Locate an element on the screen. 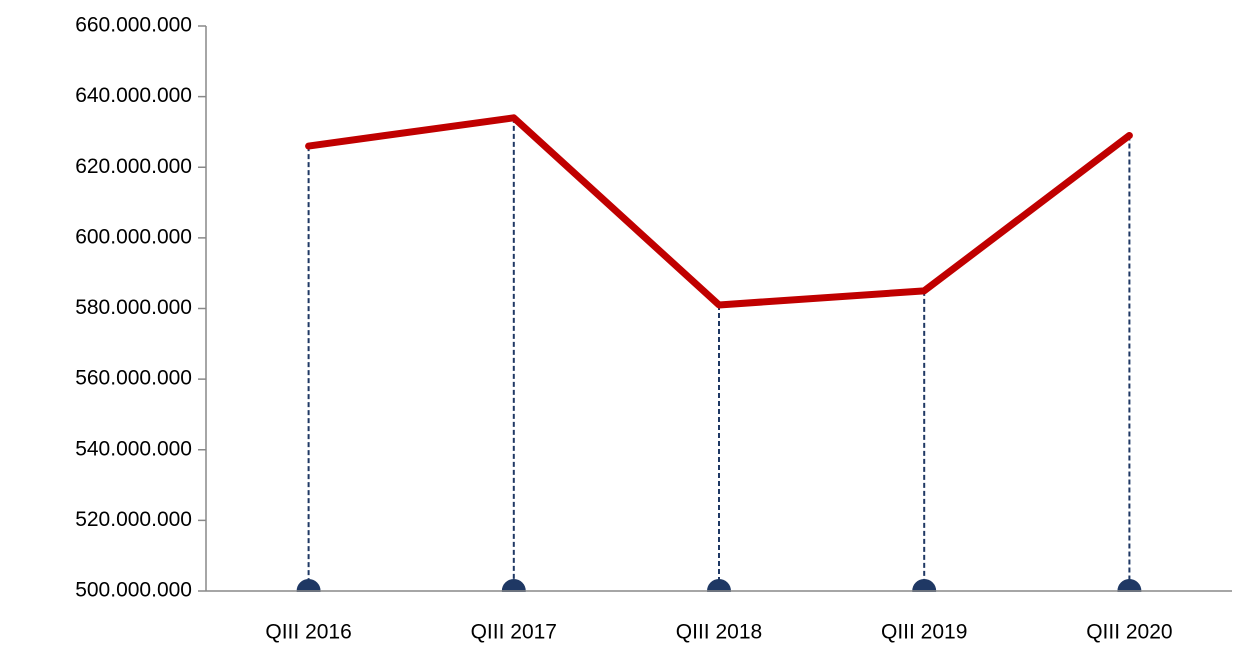  y-tick-label: 500.000.000 is located at coordinates (133, 590).